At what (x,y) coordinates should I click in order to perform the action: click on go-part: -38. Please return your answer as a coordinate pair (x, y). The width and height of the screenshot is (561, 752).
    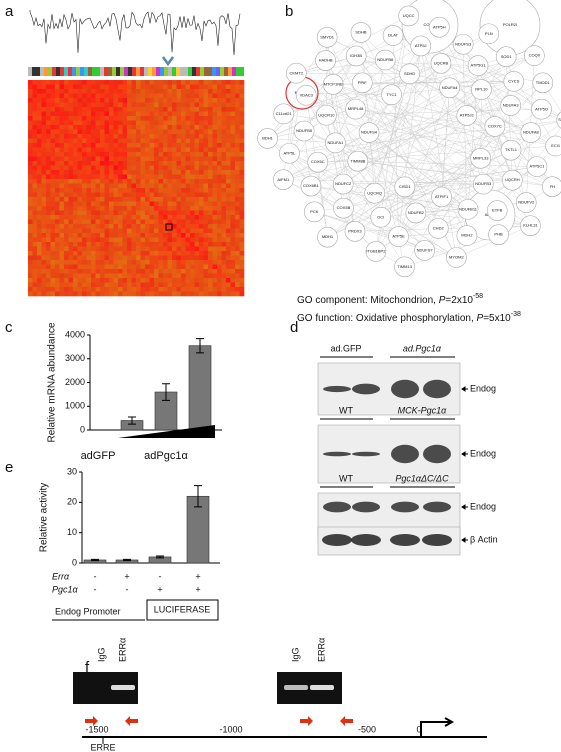
    Looking at the image, I should click on (516, 314).